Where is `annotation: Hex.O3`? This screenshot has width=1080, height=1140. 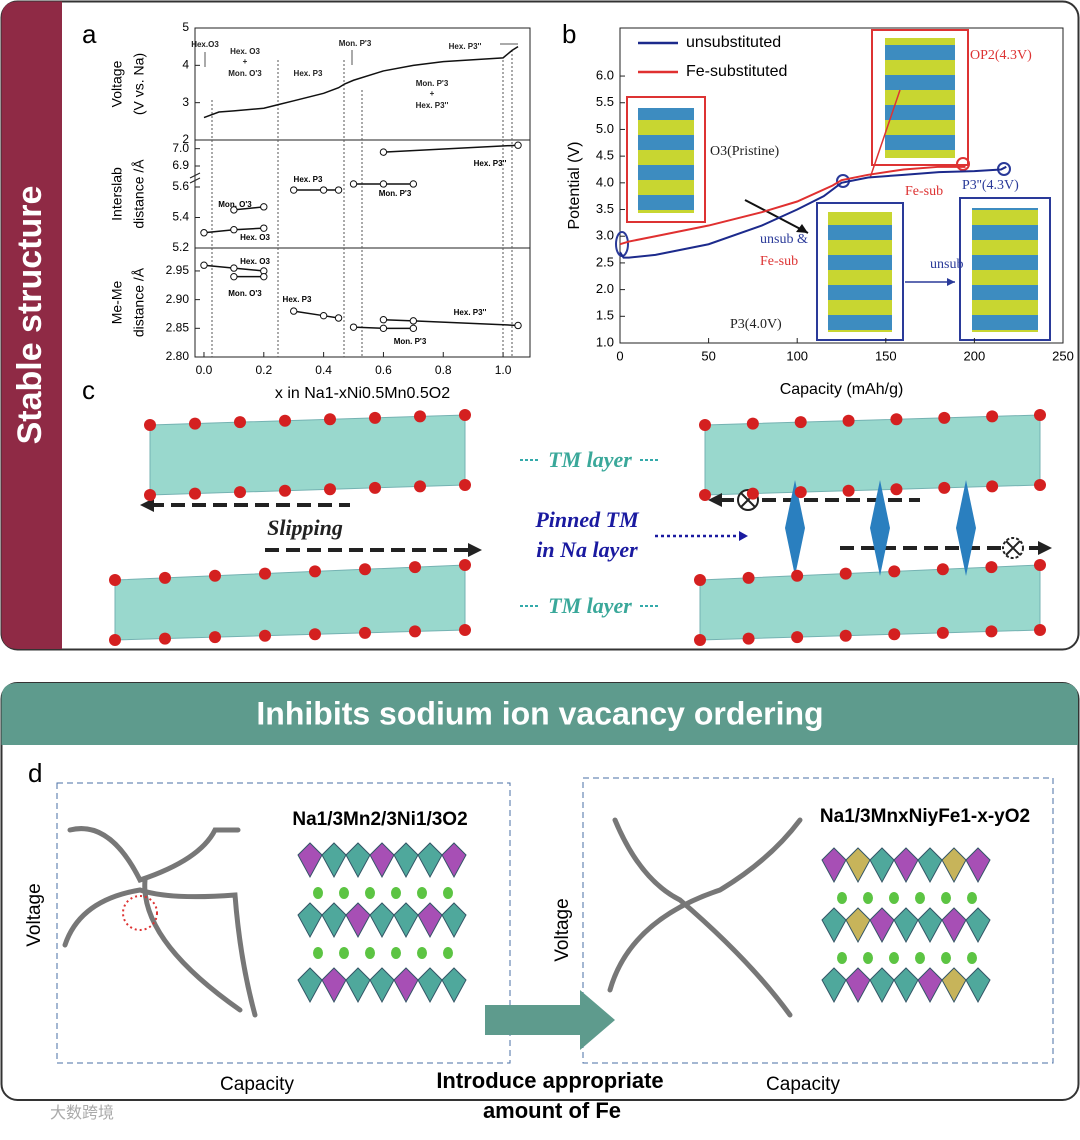
annotation: Hex.O3 is located at coordinates (205, 44).